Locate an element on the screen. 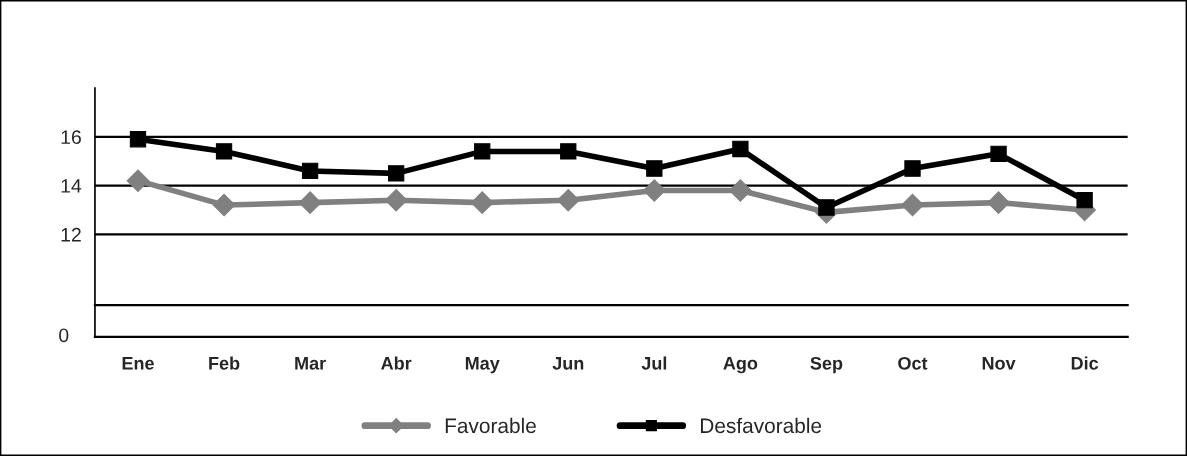 The height and width of the screenshot is (456, 1187). x-tick-label: May is located at coordinates (482, 365).